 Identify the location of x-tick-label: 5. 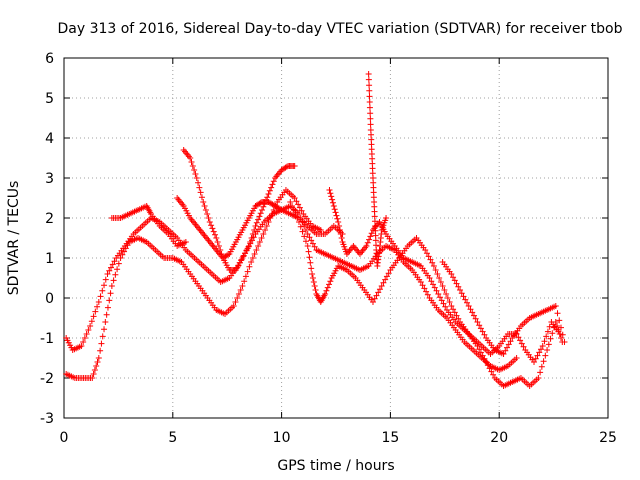
(172, 438).